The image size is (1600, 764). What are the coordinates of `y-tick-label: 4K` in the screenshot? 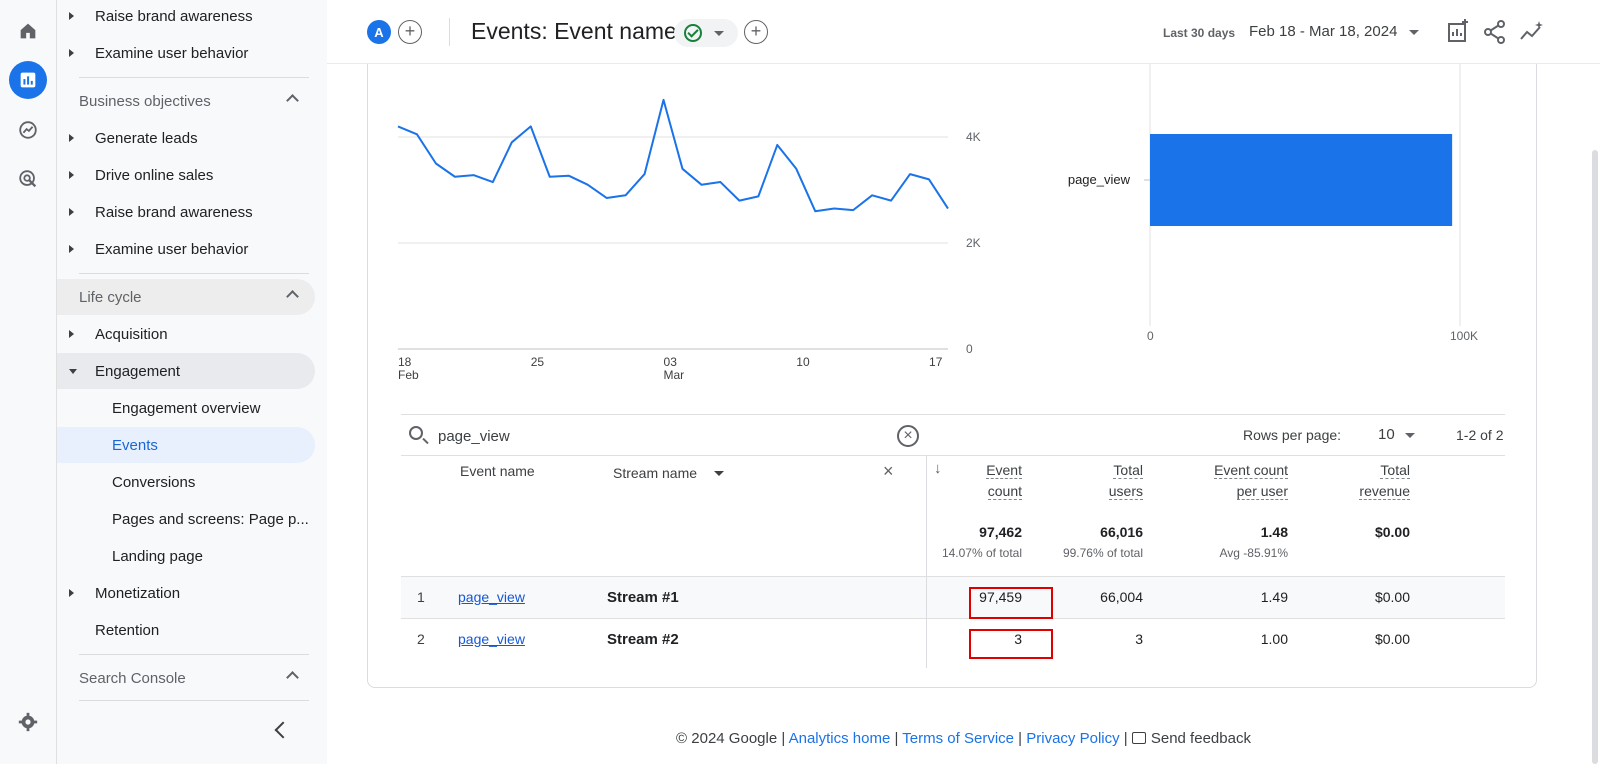 It's located at (973, 137).